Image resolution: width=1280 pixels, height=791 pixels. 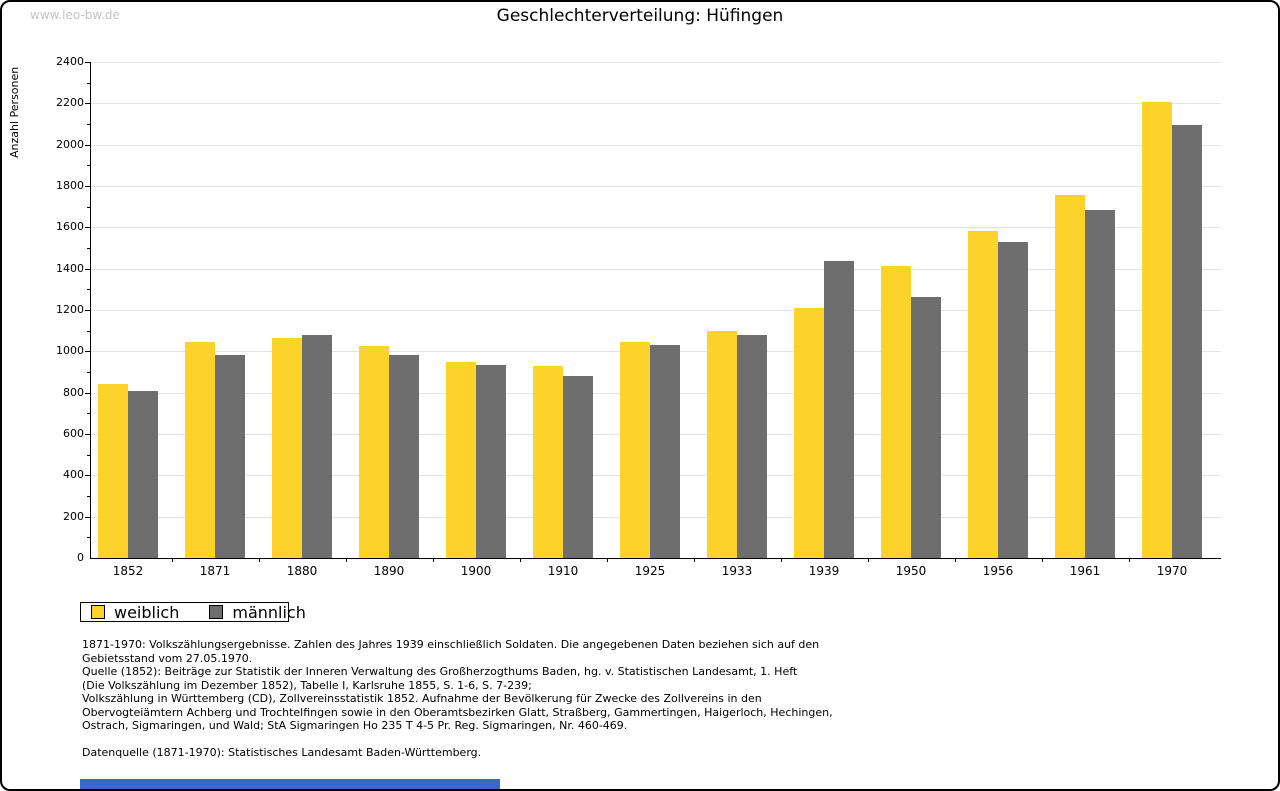 I want to click on y-tick-label: 2200, so click(x=70, y=103).